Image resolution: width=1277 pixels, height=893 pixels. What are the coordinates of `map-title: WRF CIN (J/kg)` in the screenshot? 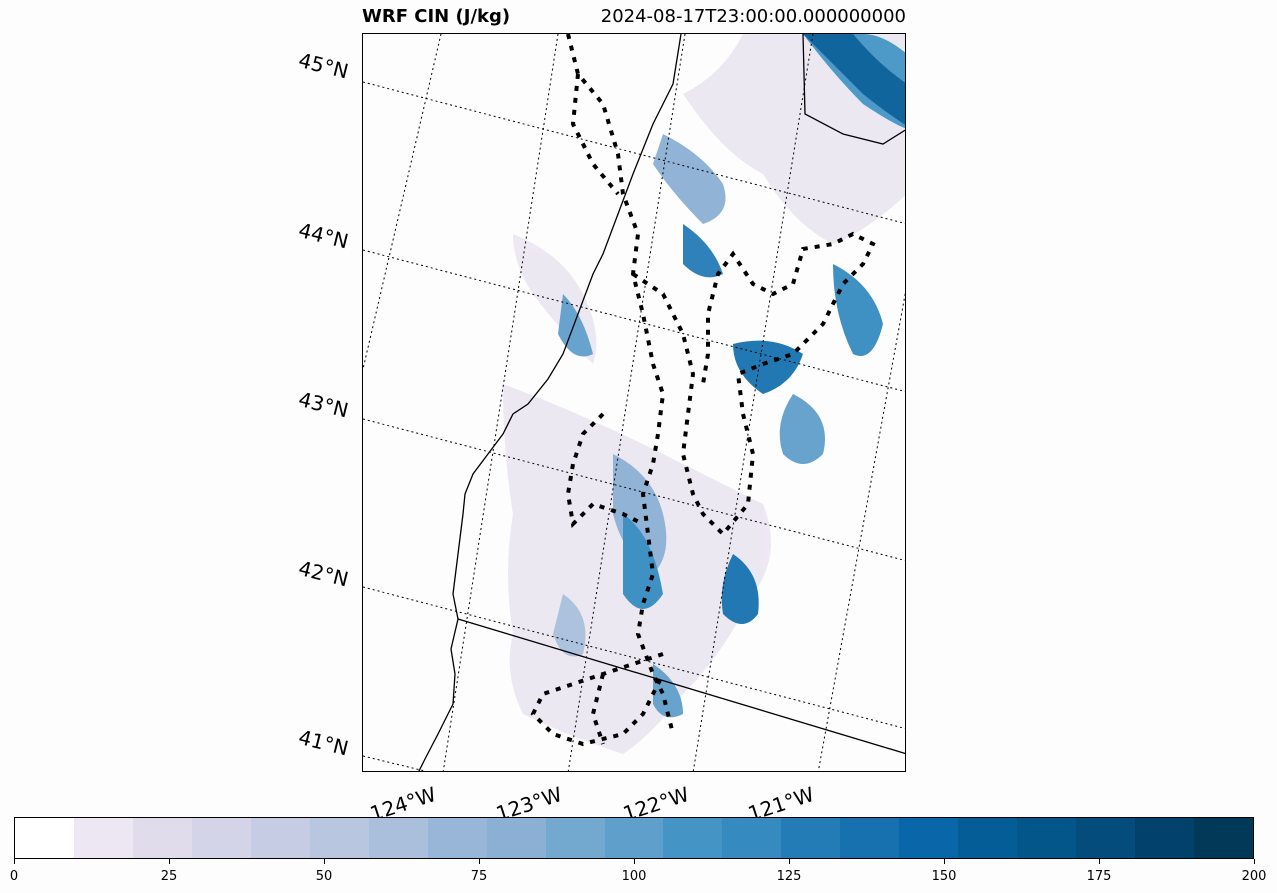 It's located at (436, 16).